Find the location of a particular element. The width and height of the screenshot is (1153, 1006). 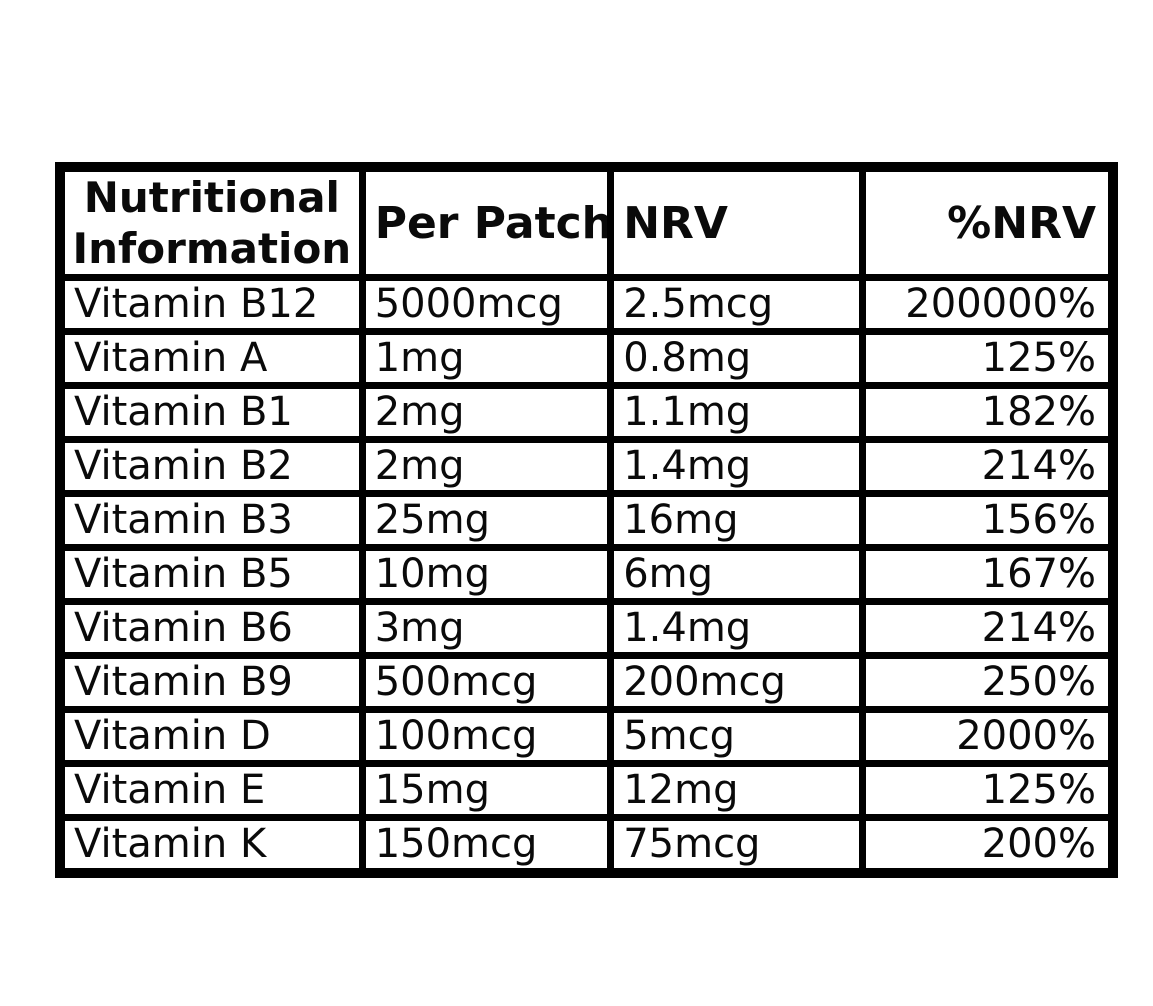

table-cell: 10mg is located at coordinates (486, 575).